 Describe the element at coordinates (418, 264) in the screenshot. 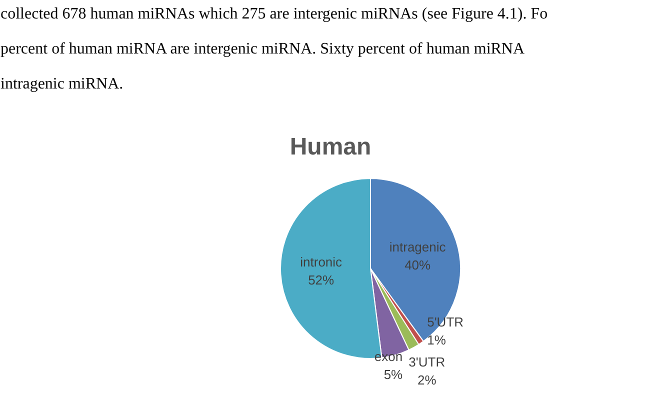

I see `data-label: 40%` at that location.